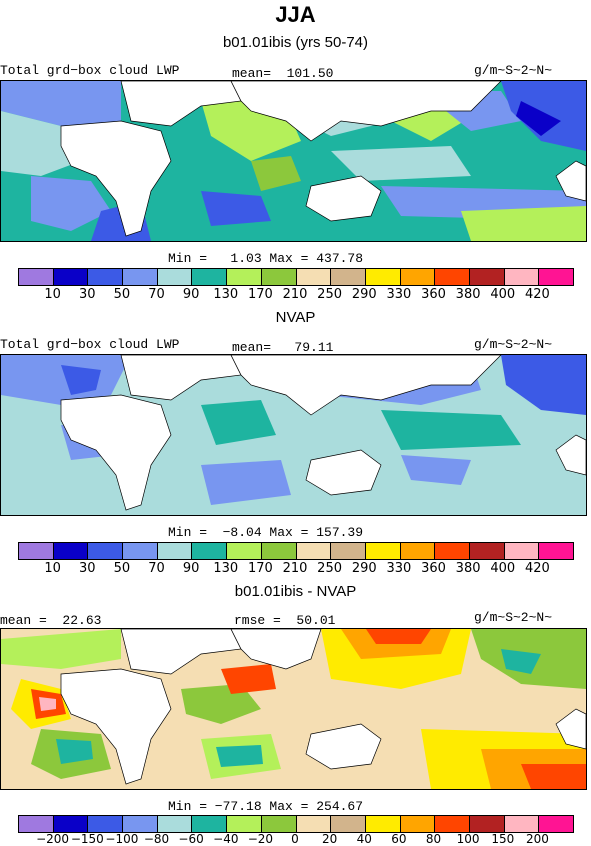 The height and width of the screenshot is (846, 591). What do you see at coordinates (260, 568) in the screenshot?
I see `panel2-cbar-tick: 170` at bounding box center [260, 568].